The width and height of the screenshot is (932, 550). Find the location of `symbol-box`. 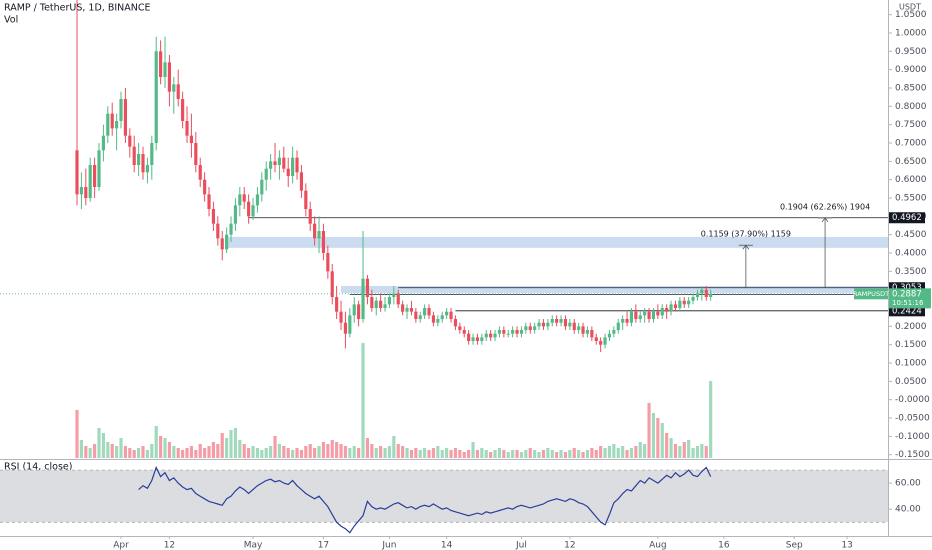

symbol-box is located at coordinates (871, 294).